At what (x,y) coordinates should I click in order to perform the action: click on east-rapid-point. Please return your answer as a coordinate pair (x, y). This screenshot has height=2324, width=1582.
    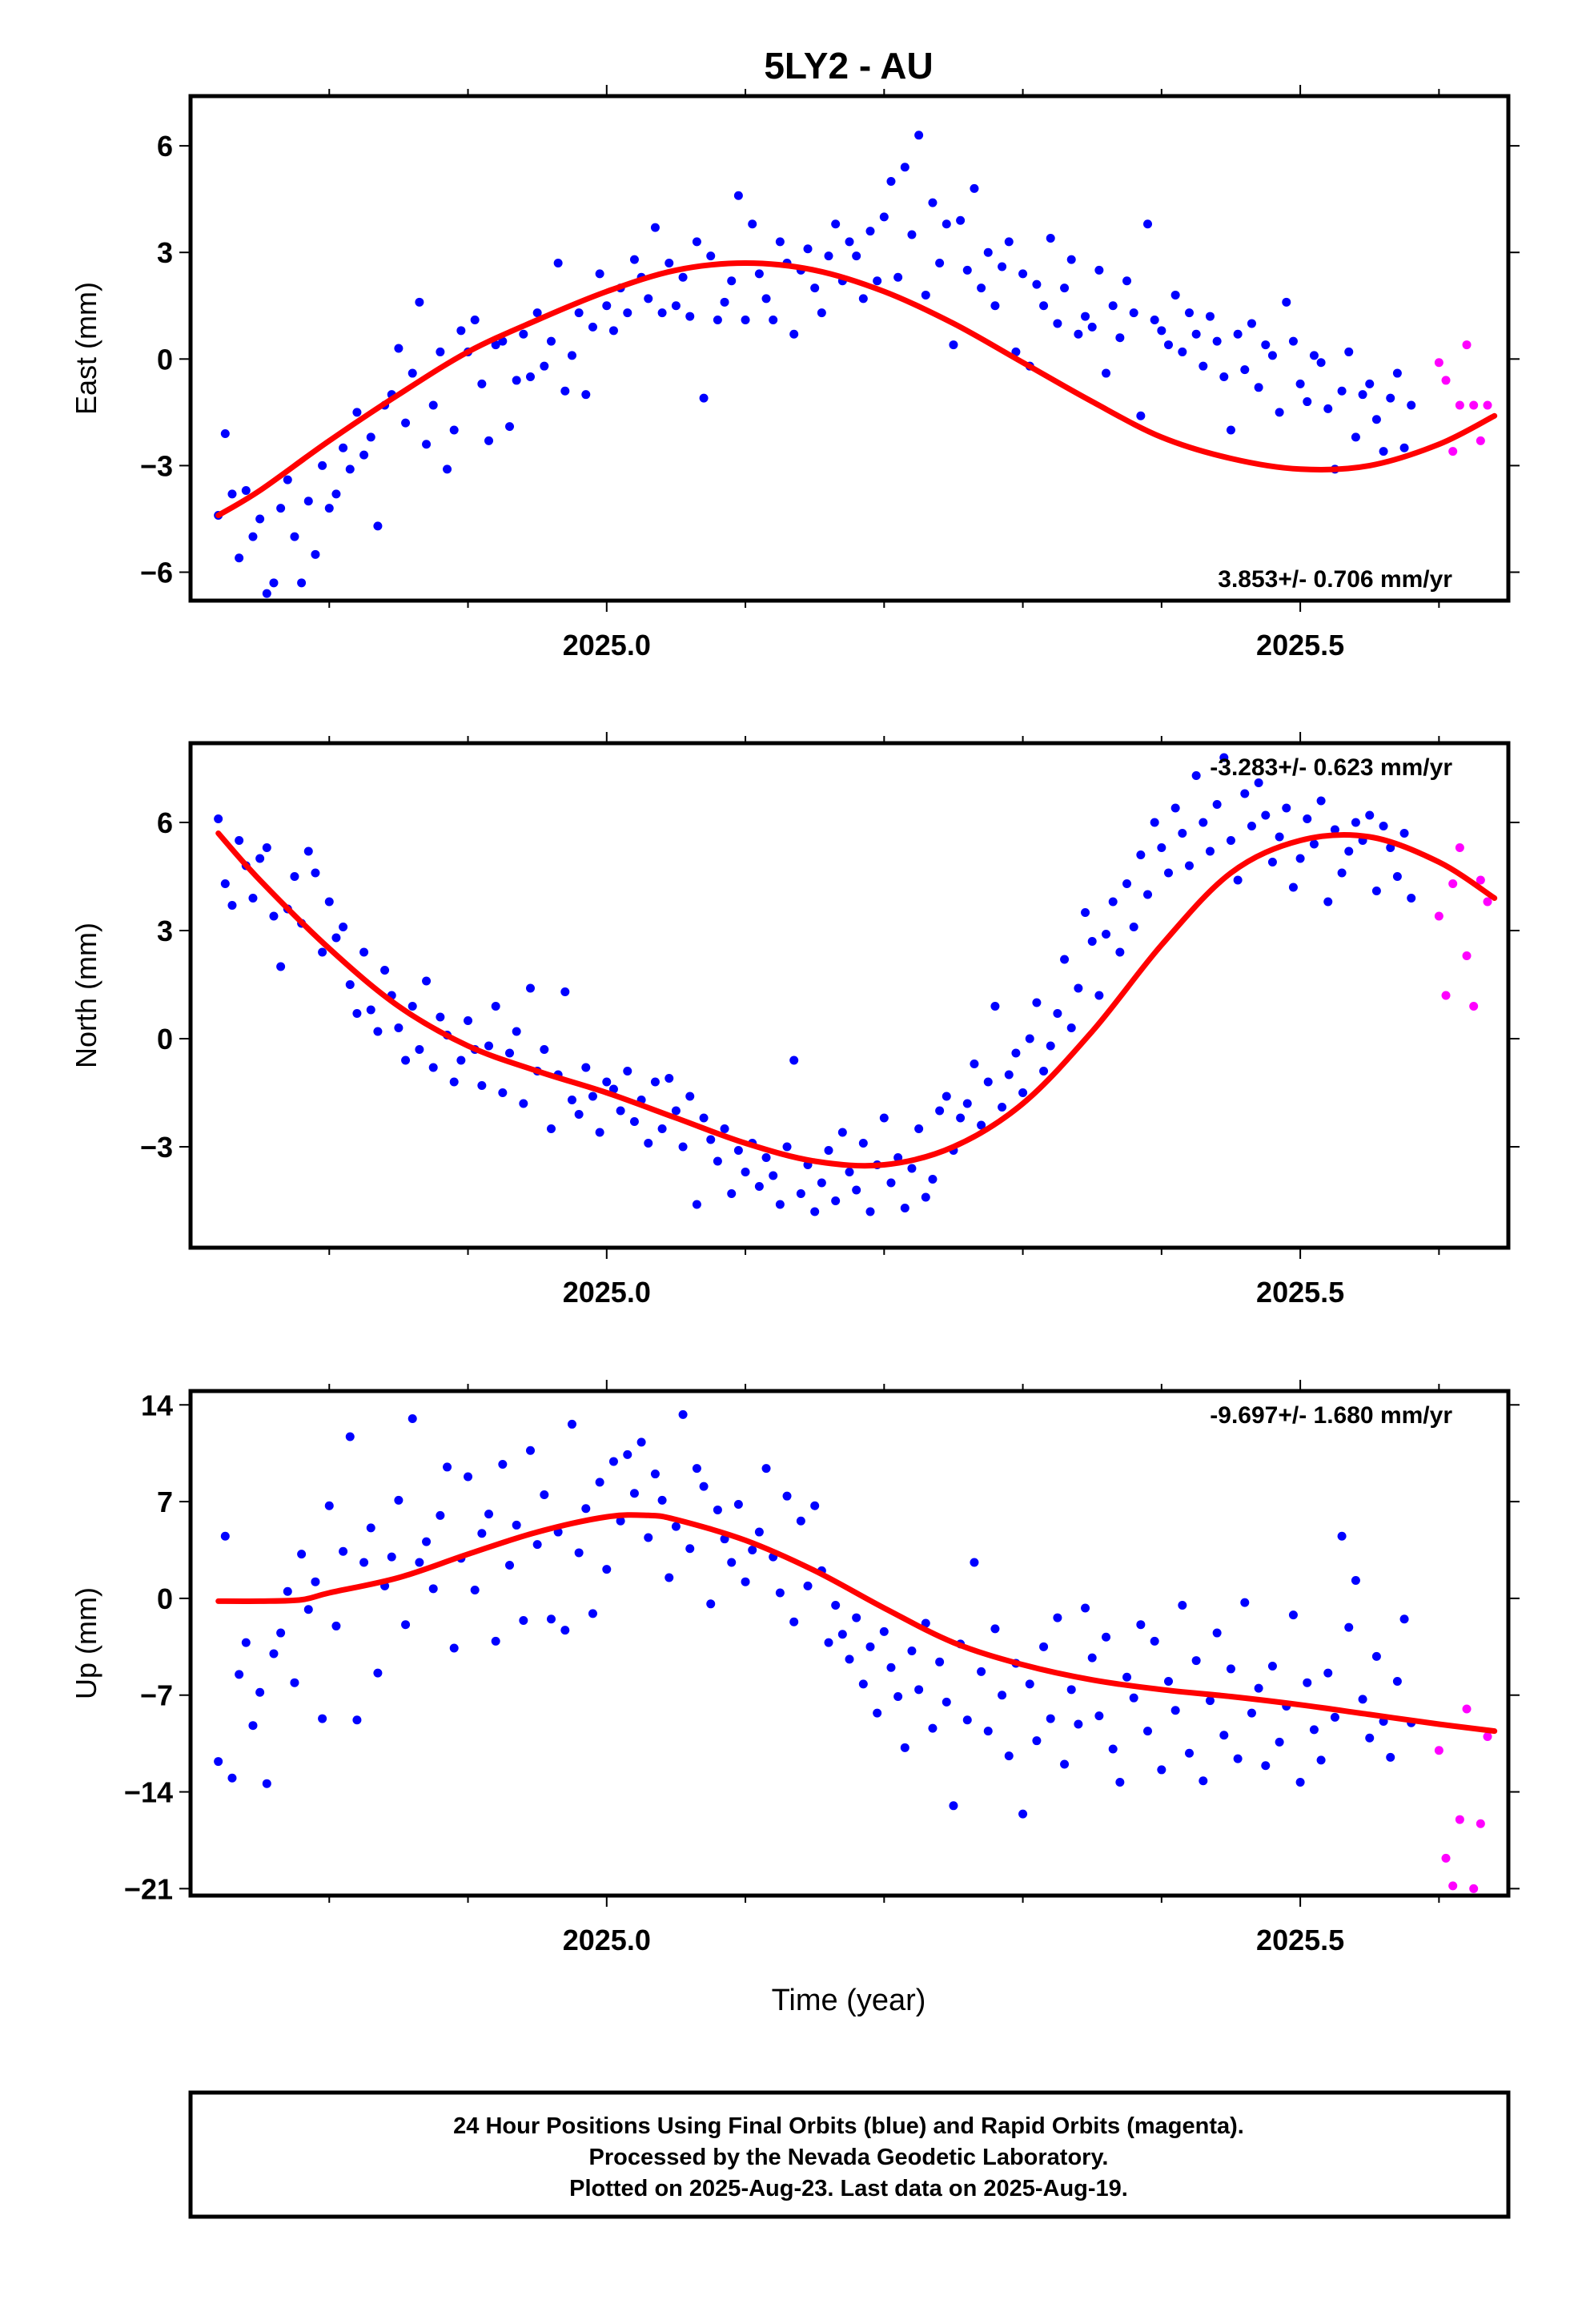
    Looking at the image, I should click on (1453, 451).